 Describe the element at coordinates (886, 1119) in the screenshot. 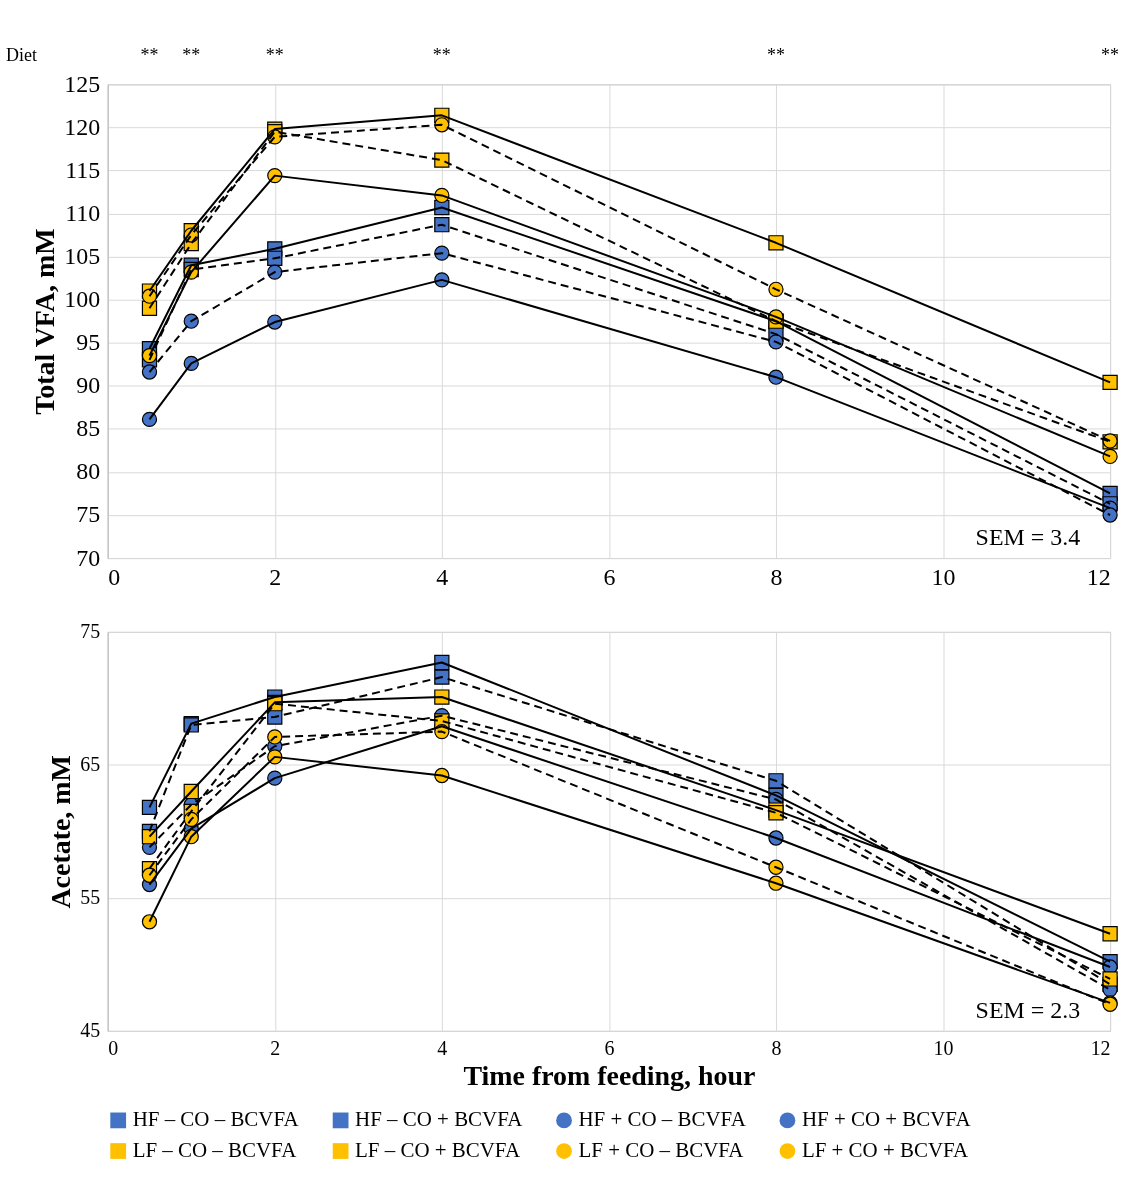

I see `legend-label: HF + CO + BCVFA` at that location.